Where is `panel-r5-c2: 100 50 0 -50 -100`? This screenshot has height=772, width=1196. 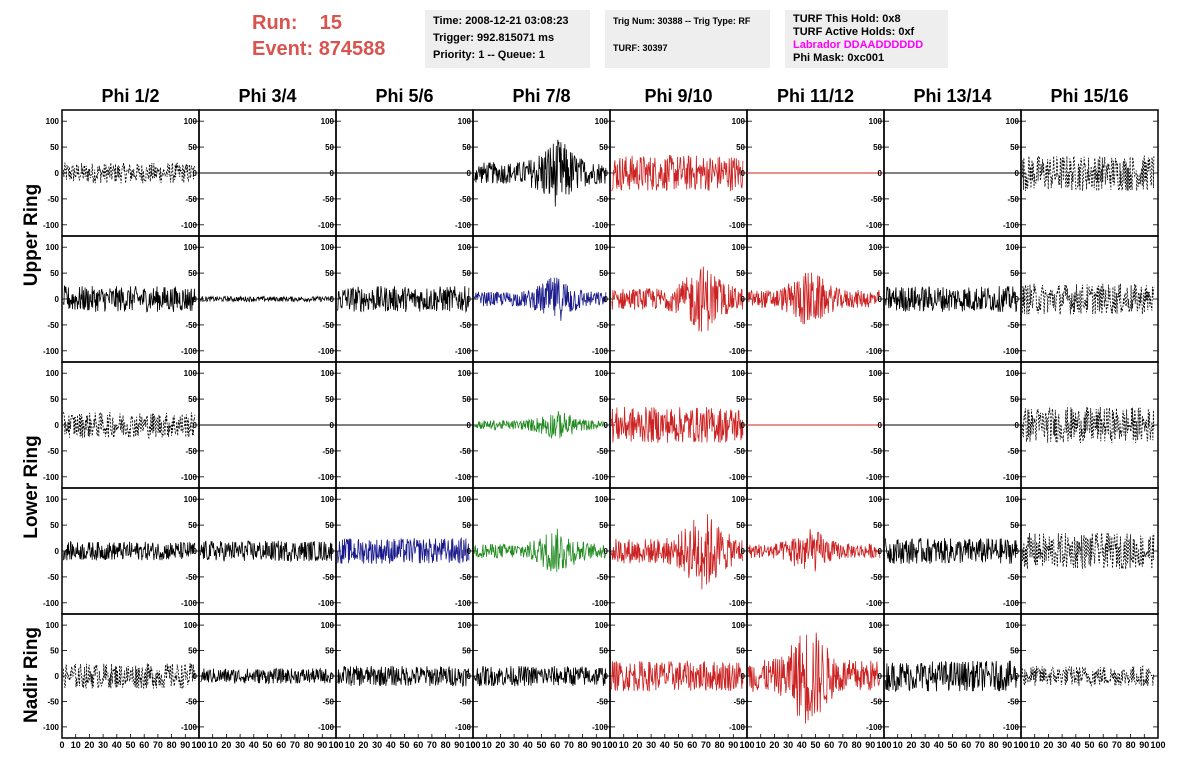 panel-r5-c2: 100 50 0 -50 -100 is located at coordinates (259, 676).